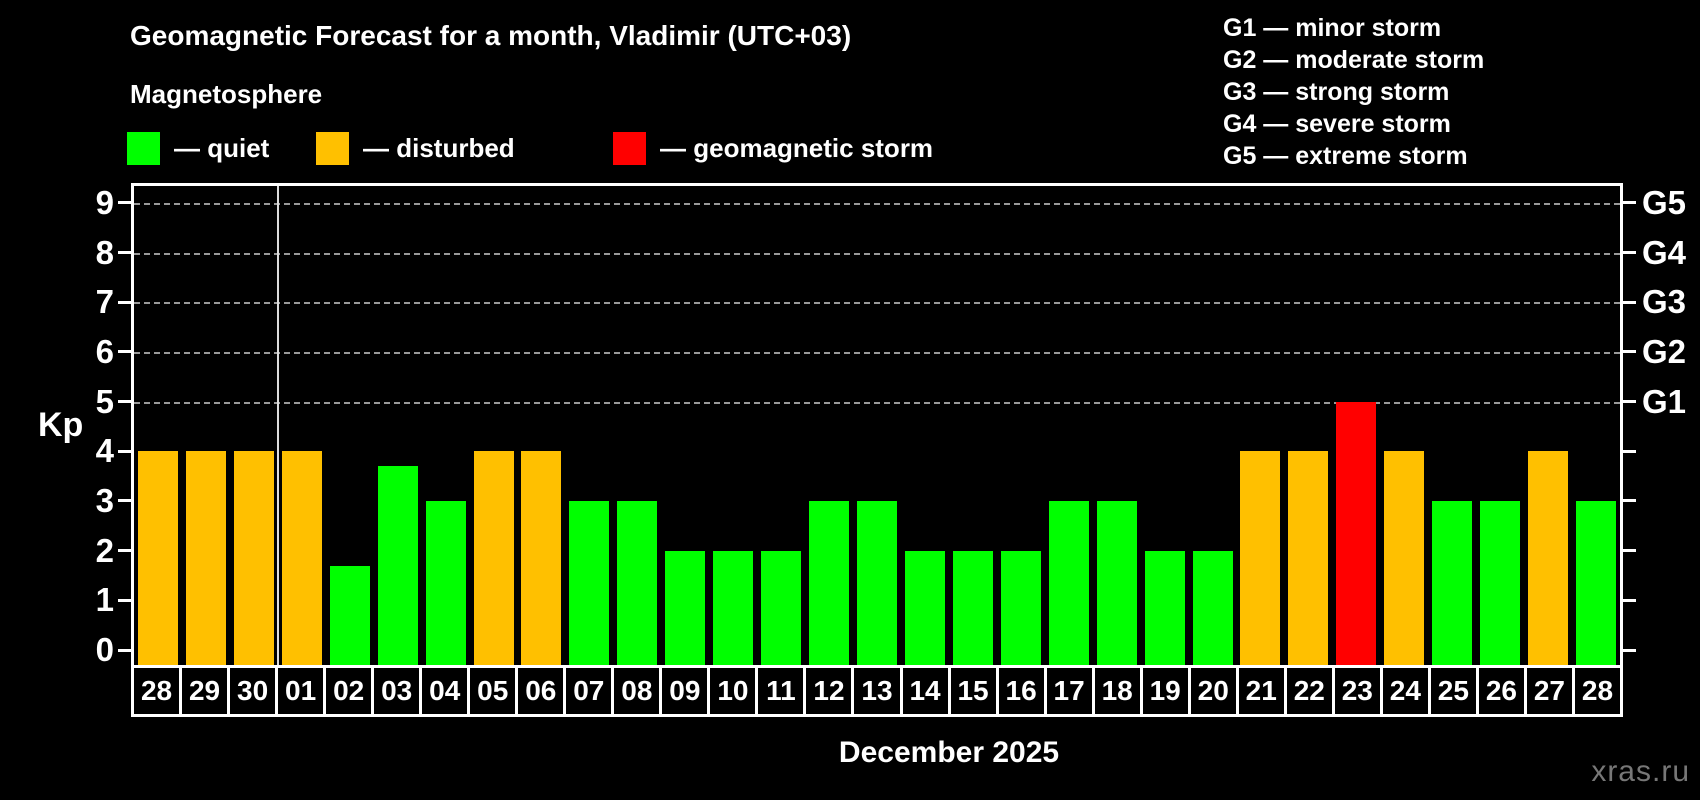 This screenshot has height=800, width=1700. What do you see at coordinates (1499, 691) in the screenshot?
I see `date-cell-28: 26` at bounding box center [1499, 691].